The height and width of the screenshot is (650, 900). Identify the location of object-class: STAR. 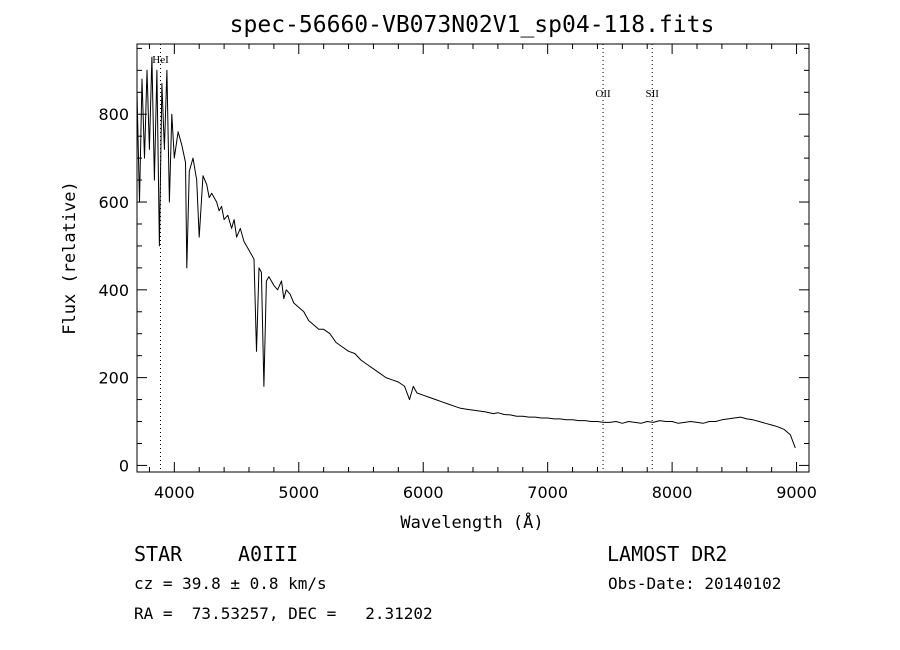
(158, 554).